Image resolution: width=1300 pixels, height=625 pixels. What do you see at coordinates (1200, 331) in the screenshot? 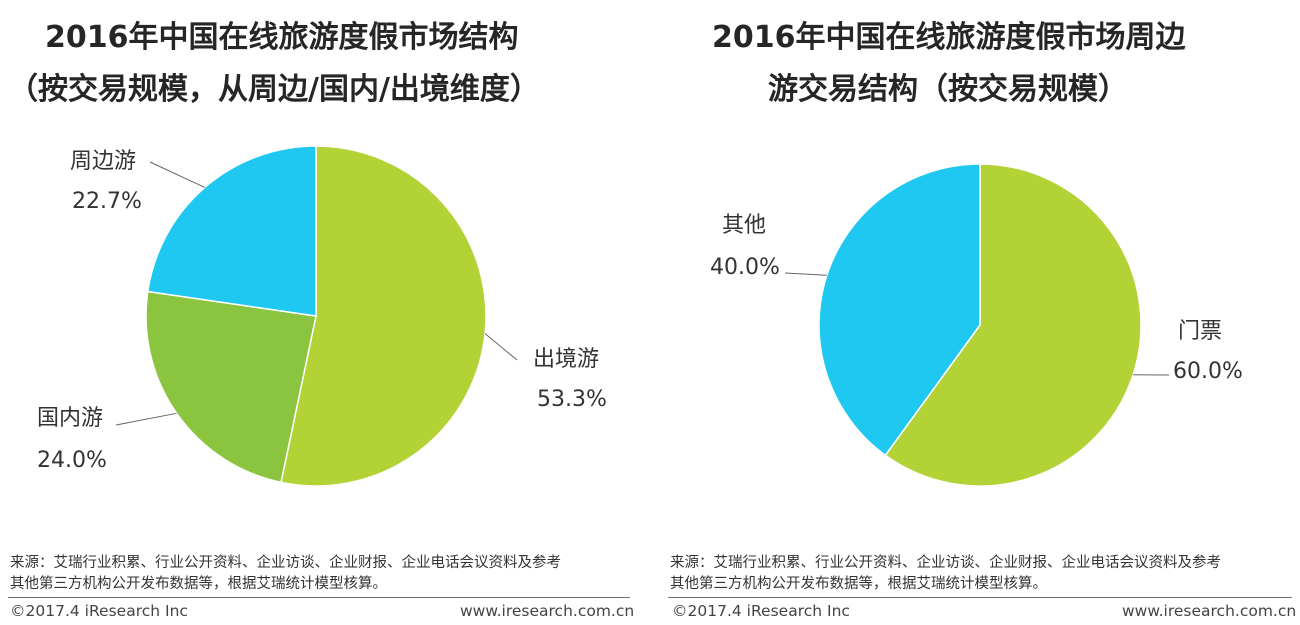
I see `slice-name-label: 门票` at bounding box center [1200, 331].